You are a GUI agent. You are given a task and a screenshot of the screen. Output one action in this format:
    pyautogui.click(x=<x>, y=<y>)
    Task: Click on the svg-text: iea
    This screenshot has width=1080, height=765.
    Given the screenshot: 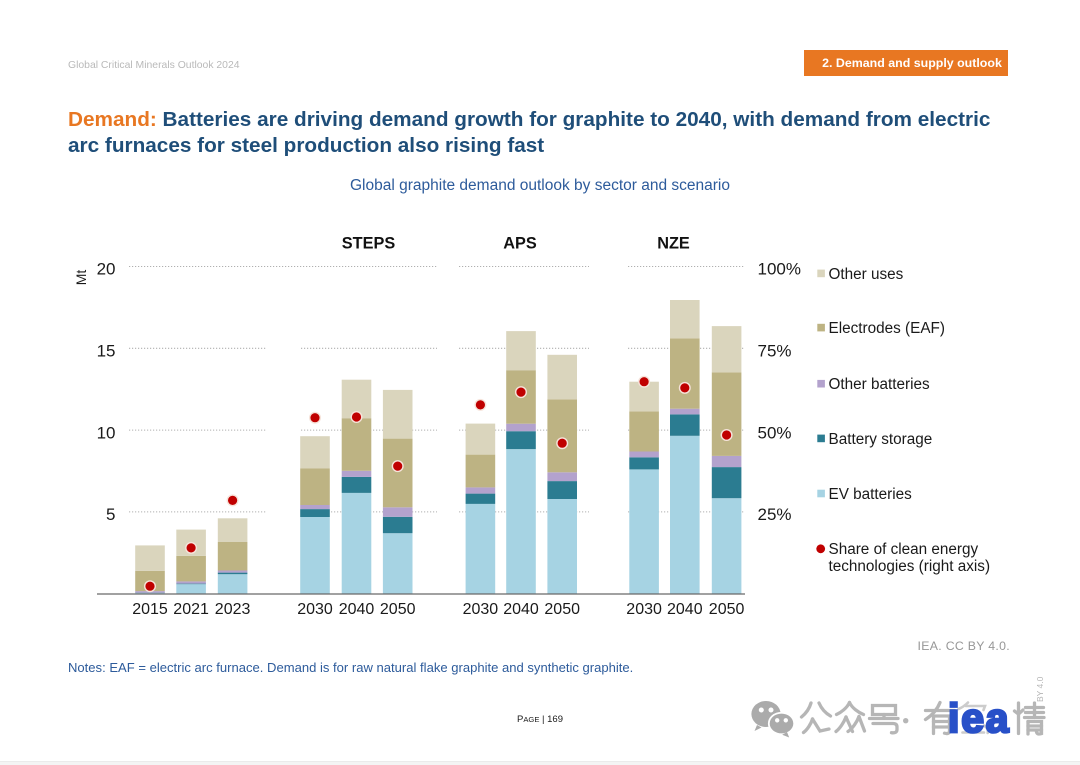 What is the action you would take?
    pyautogui.click(x=979, y=718)
    